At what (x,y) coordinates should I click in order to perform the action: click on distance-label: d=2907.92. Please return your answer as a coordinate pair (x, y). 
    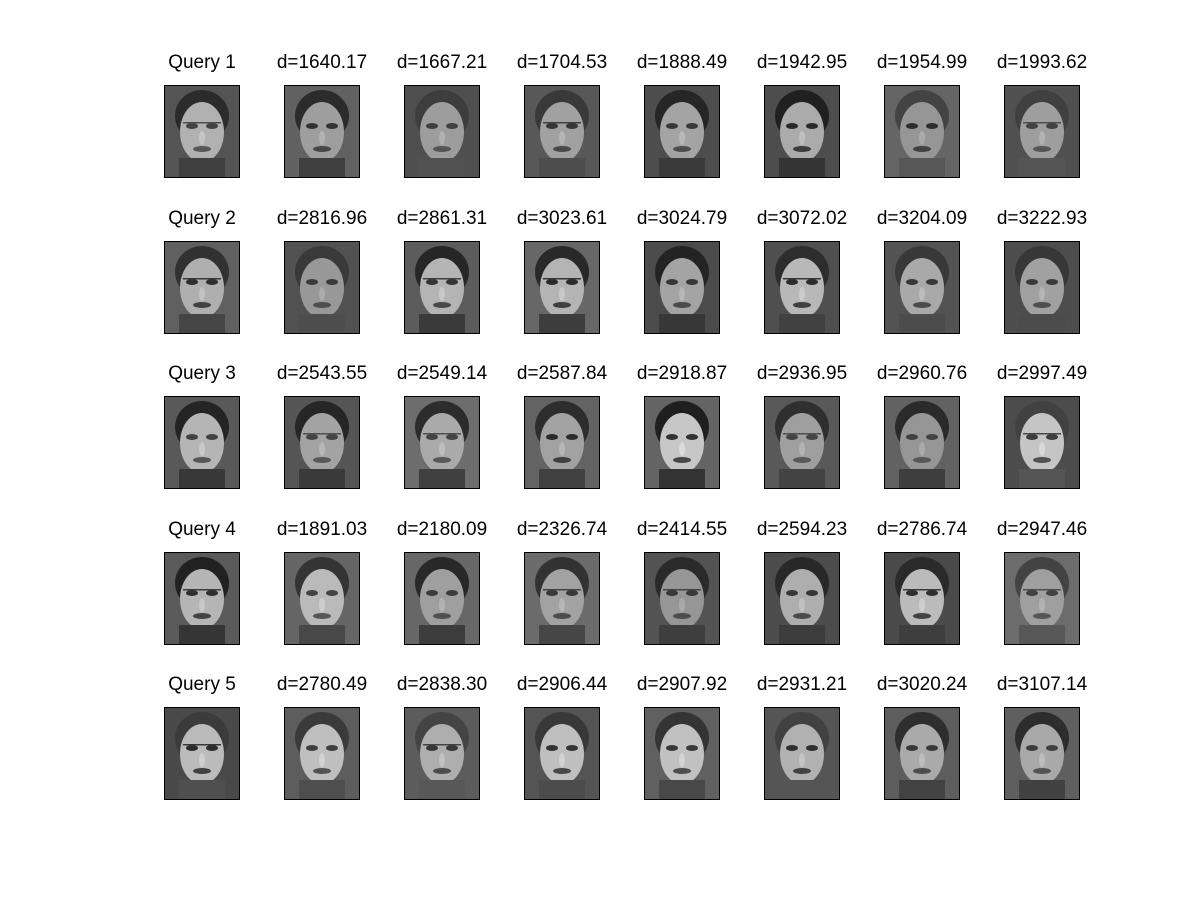
    Looking at the image, I should click on (682, 684).